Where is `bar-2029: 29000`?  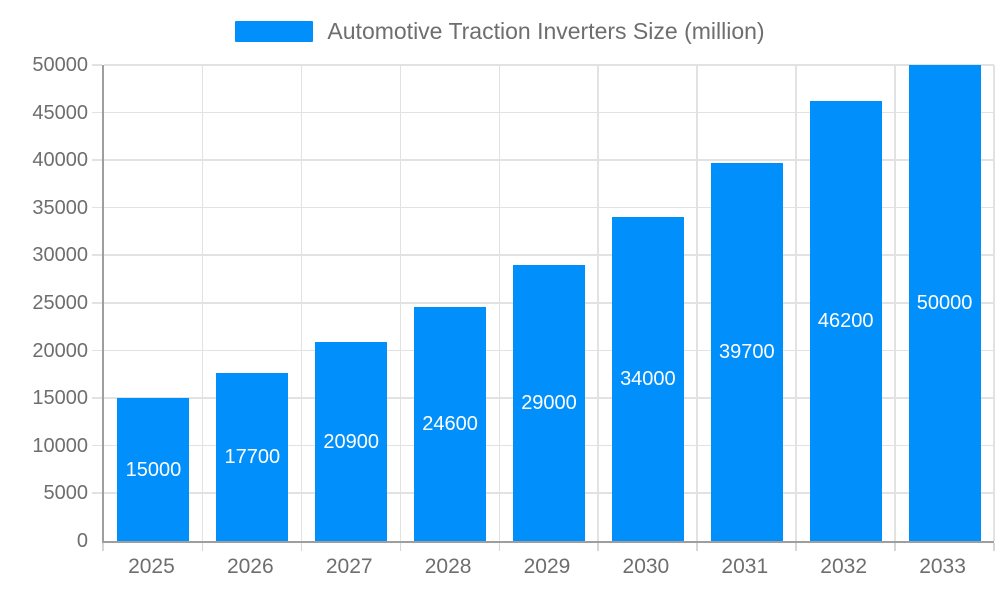 bar-2029: 29000 is located at coordinates (549, 402).